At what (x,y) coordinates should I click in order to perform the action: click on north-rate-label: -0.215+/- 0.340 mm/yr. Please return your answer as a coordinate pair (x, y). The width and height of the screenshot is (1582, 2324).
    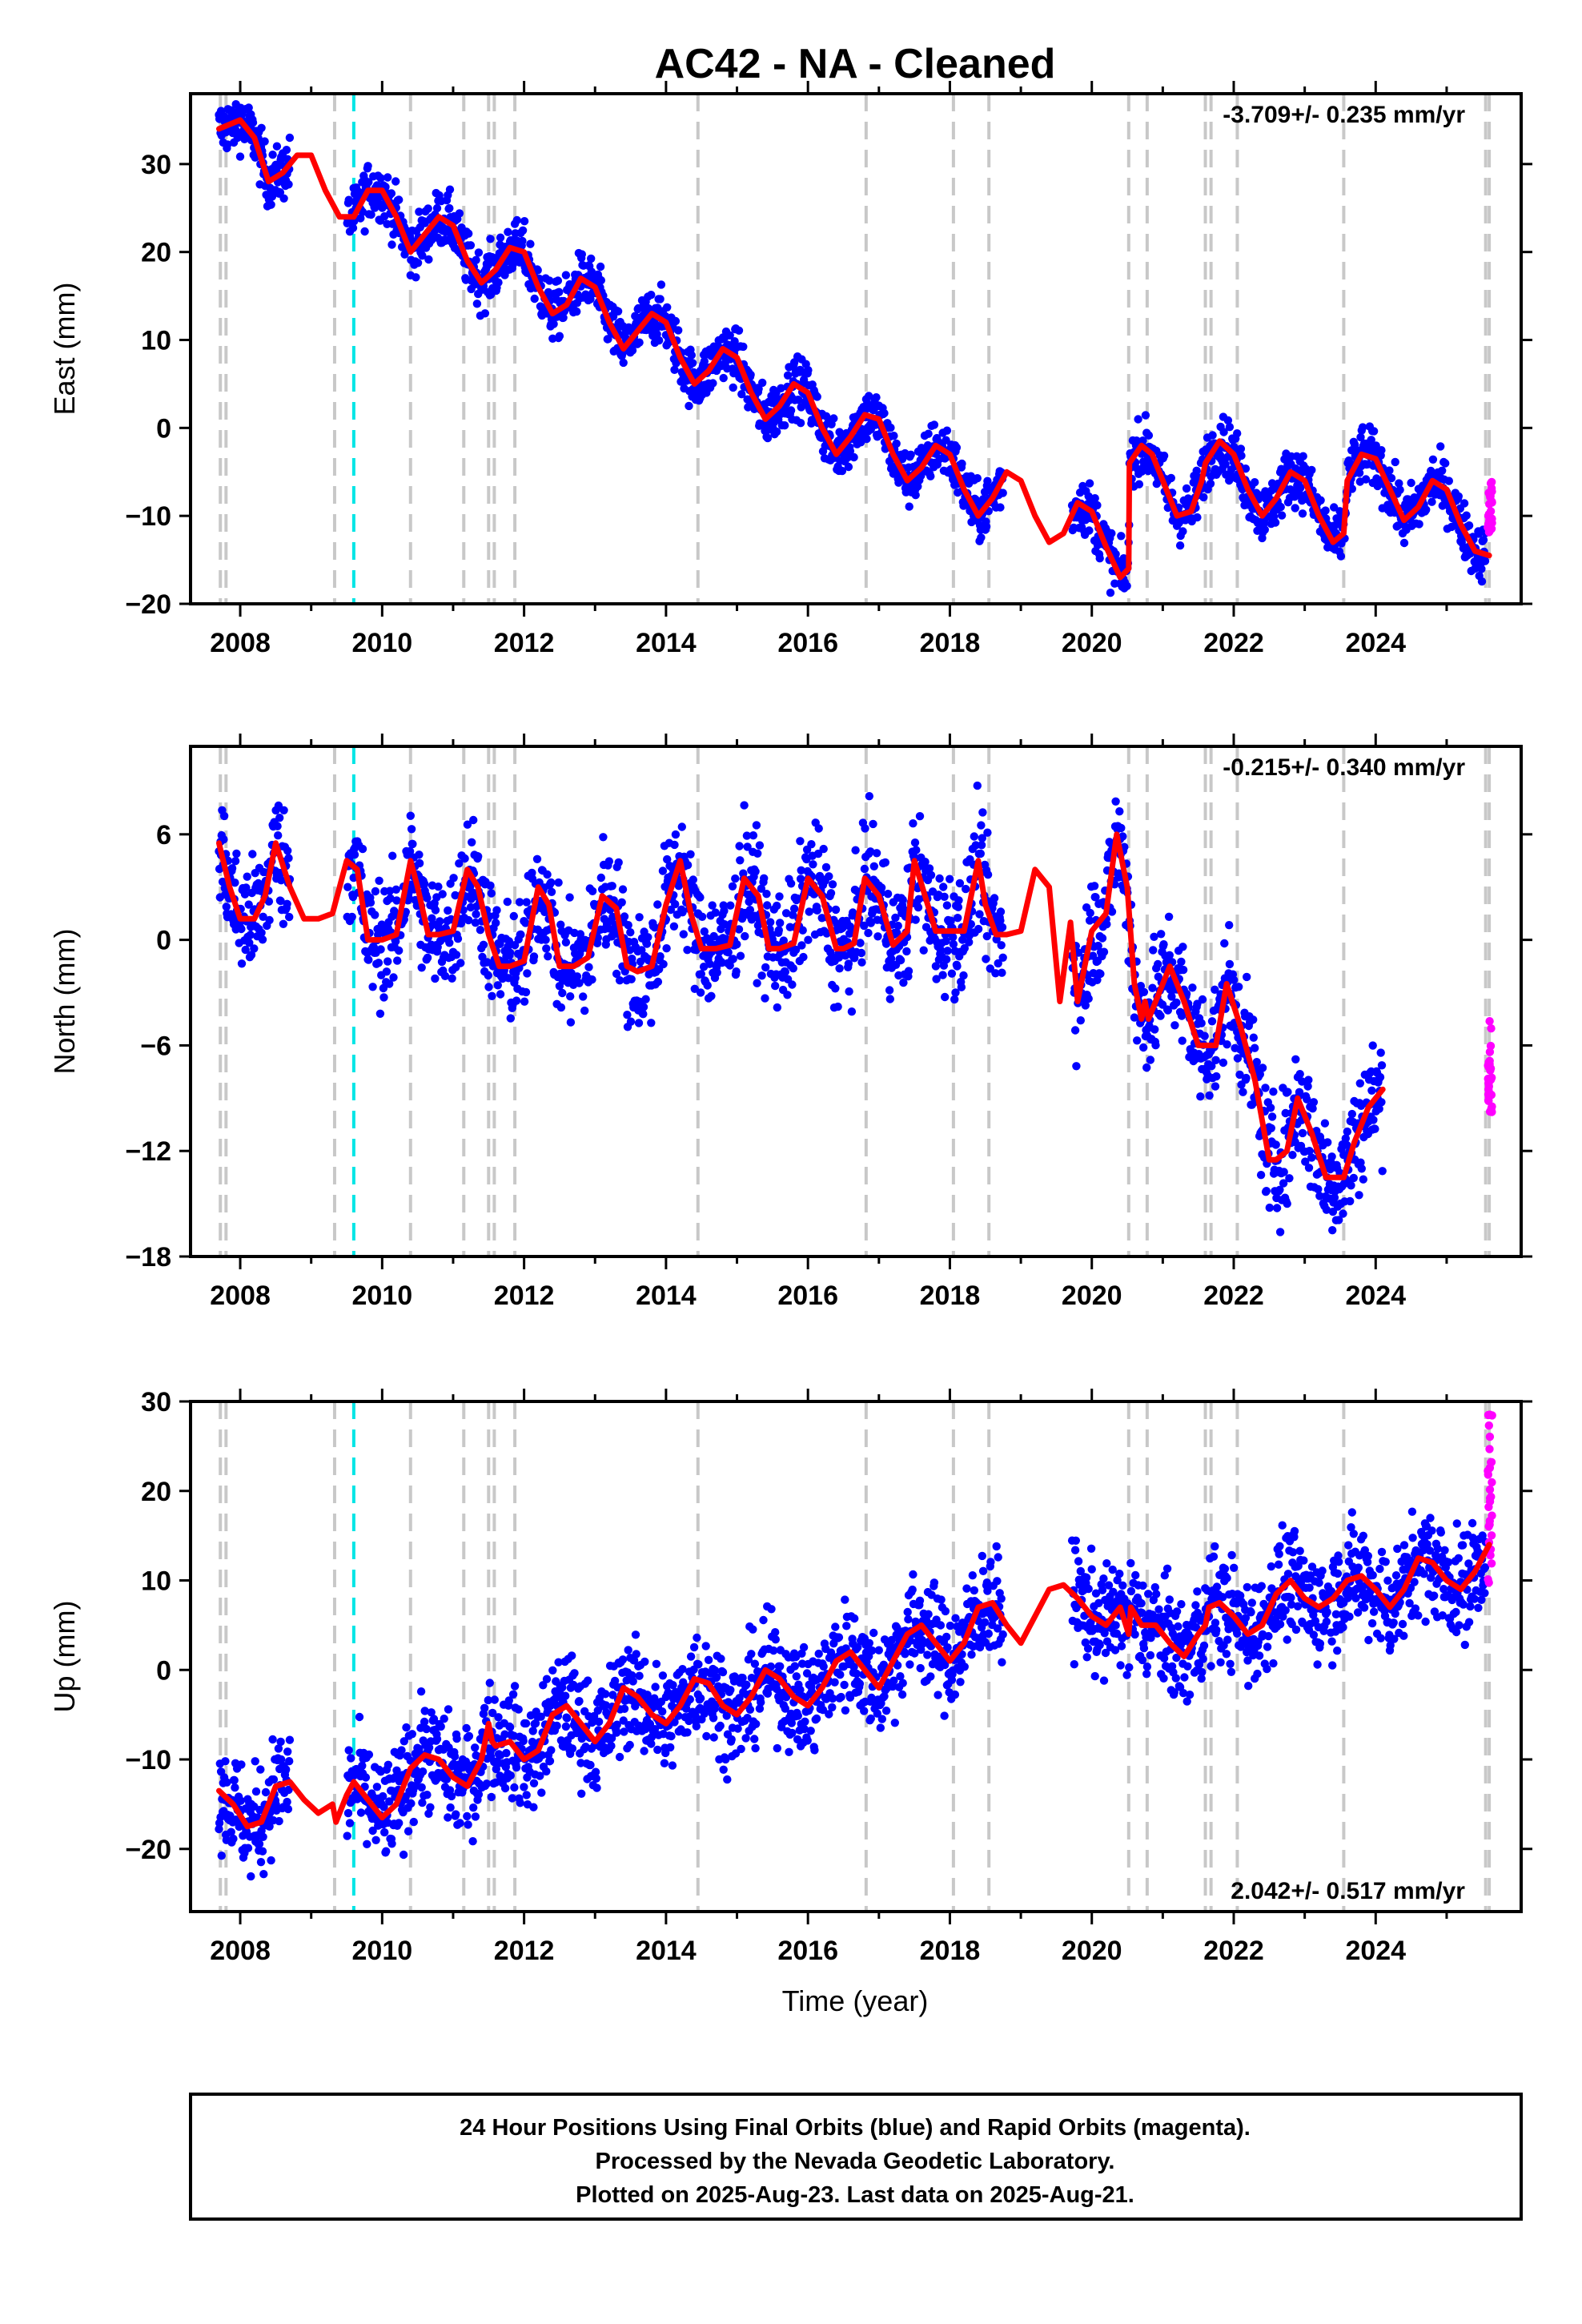
    Looking at the image, I should click on (1344, 767).